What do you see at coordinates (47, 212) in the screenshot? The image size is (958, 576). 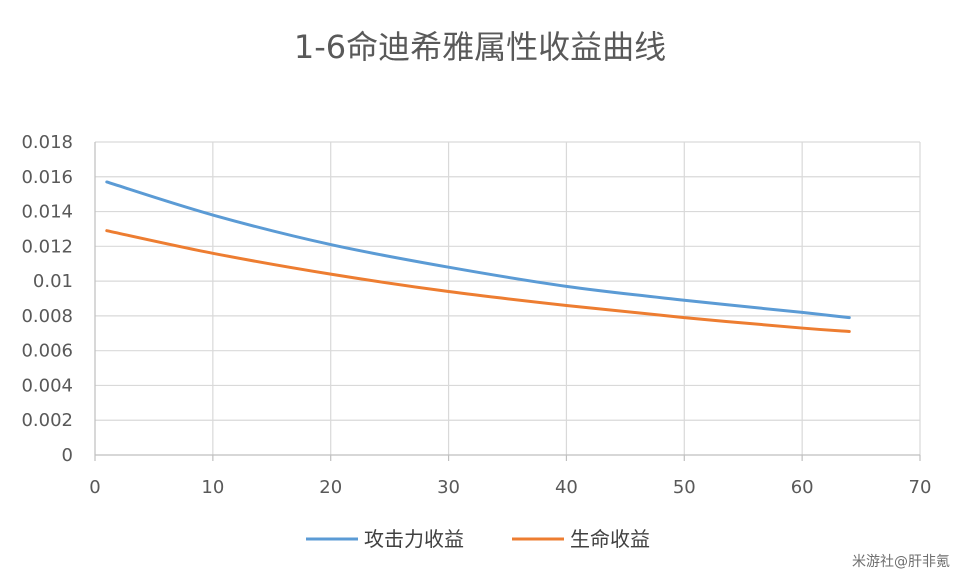 I see `y-tick-label: 0.014` at bounding box center [47, 212].